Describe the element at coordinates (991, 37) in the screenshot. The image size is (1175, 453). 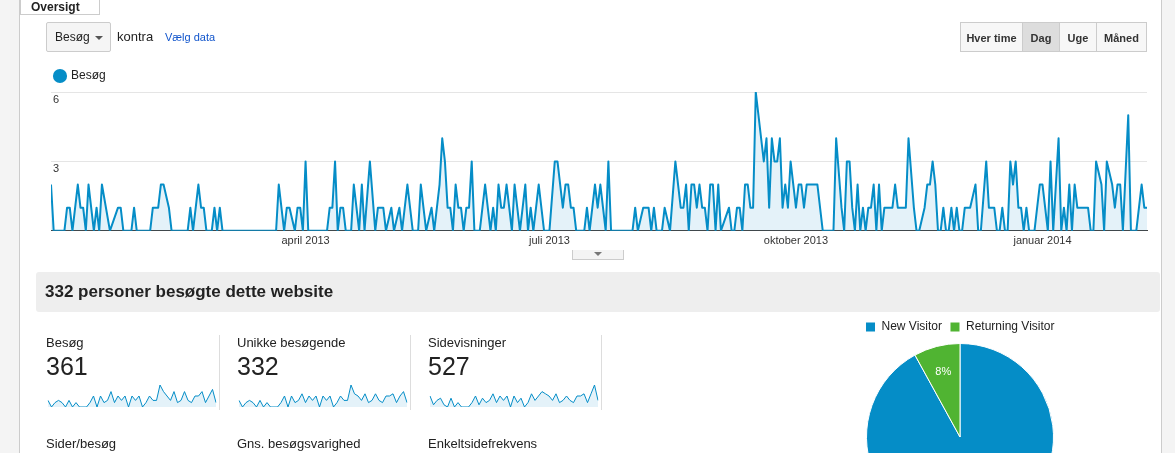
I see `text: Hver time` at that location.